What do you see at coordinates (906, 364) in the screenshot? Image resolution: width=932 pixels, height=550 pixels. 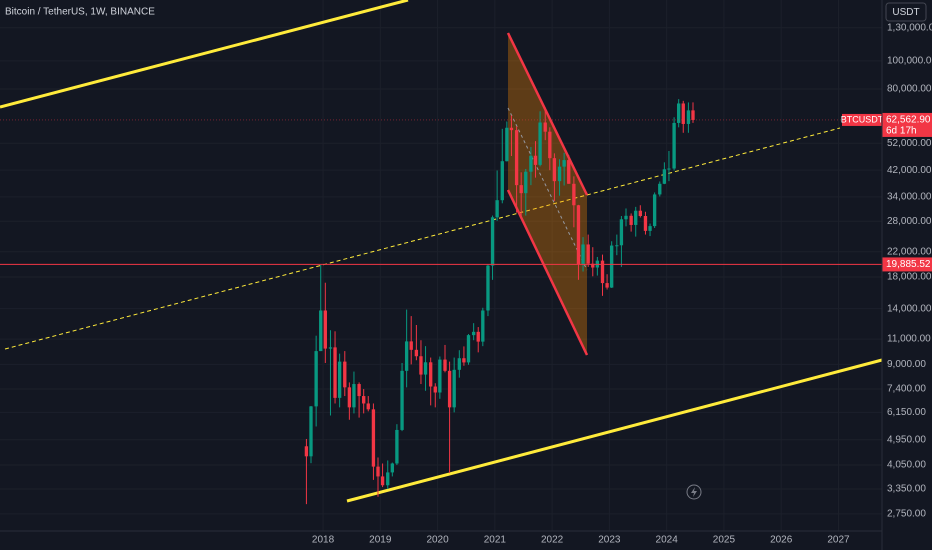 I see `y-tick-label: 9,000.00` at bounding box center [906, 364].